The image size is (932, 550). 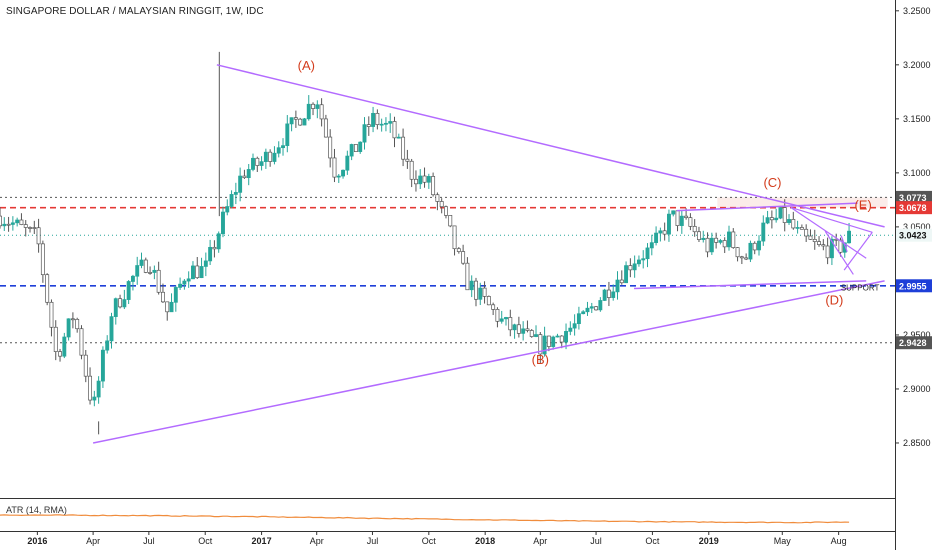 What do you see at coordinates (149, 541) in the screenshot?
I see `time-tick-label: Jul` at bounding box center [149, 541].